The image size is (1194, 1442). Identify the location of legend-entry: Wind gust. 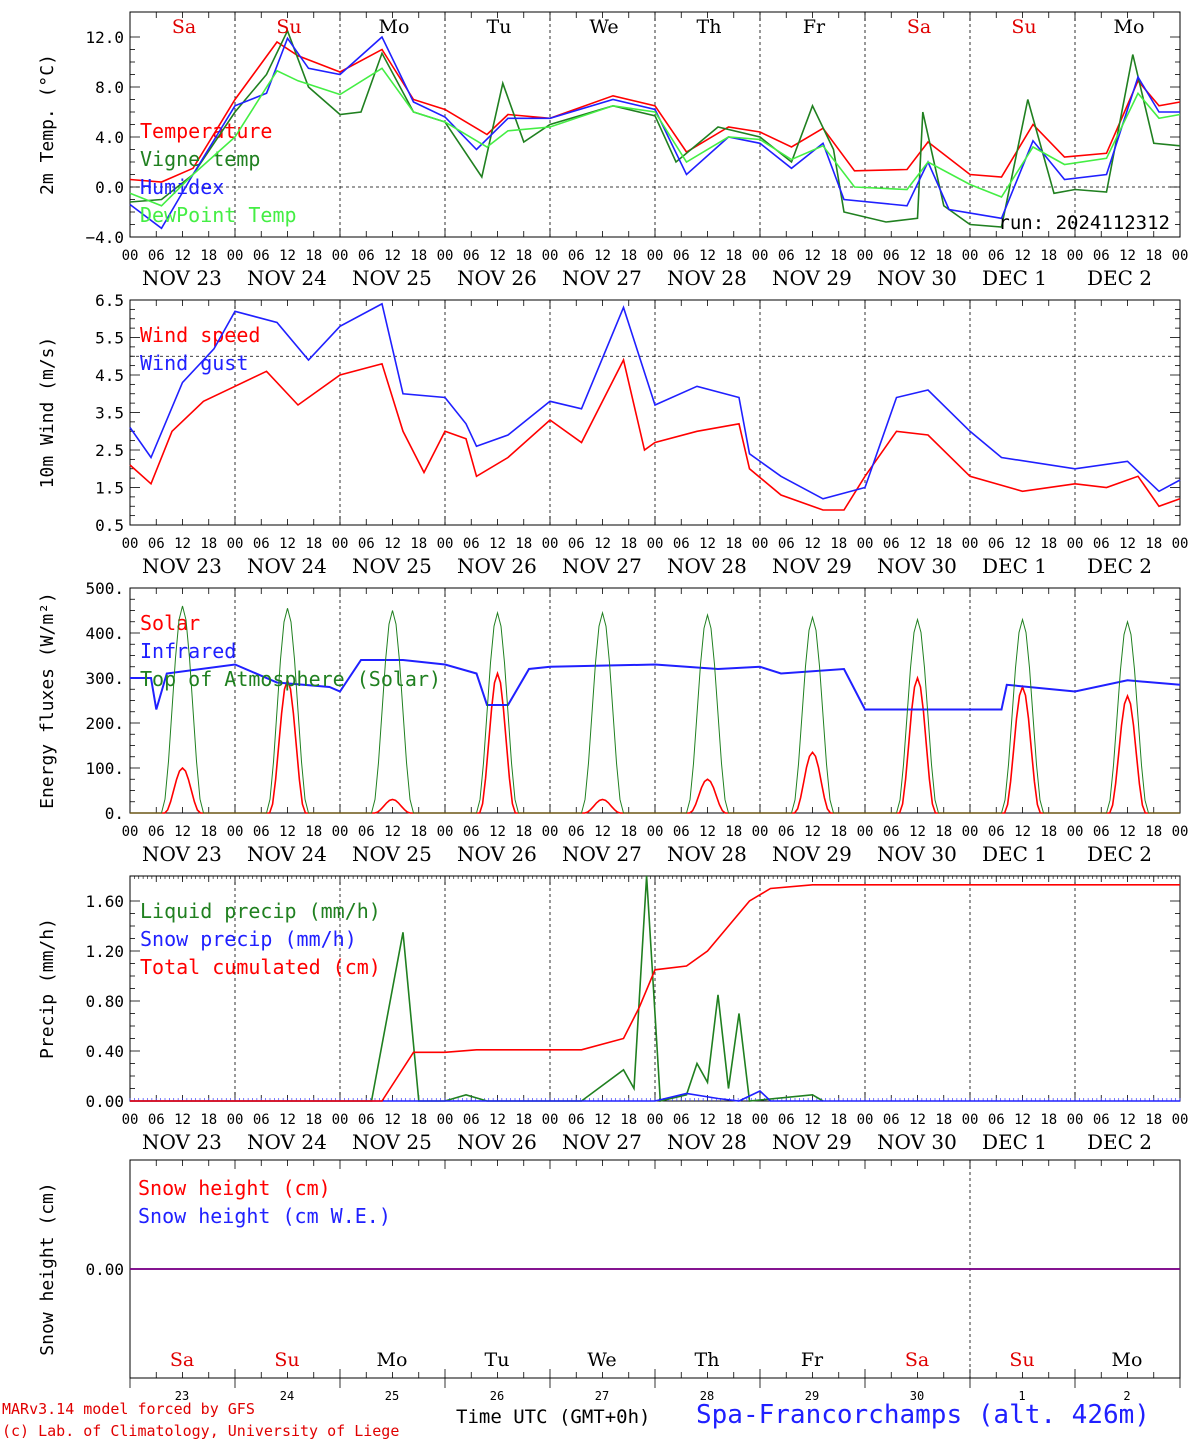
(194, 363).